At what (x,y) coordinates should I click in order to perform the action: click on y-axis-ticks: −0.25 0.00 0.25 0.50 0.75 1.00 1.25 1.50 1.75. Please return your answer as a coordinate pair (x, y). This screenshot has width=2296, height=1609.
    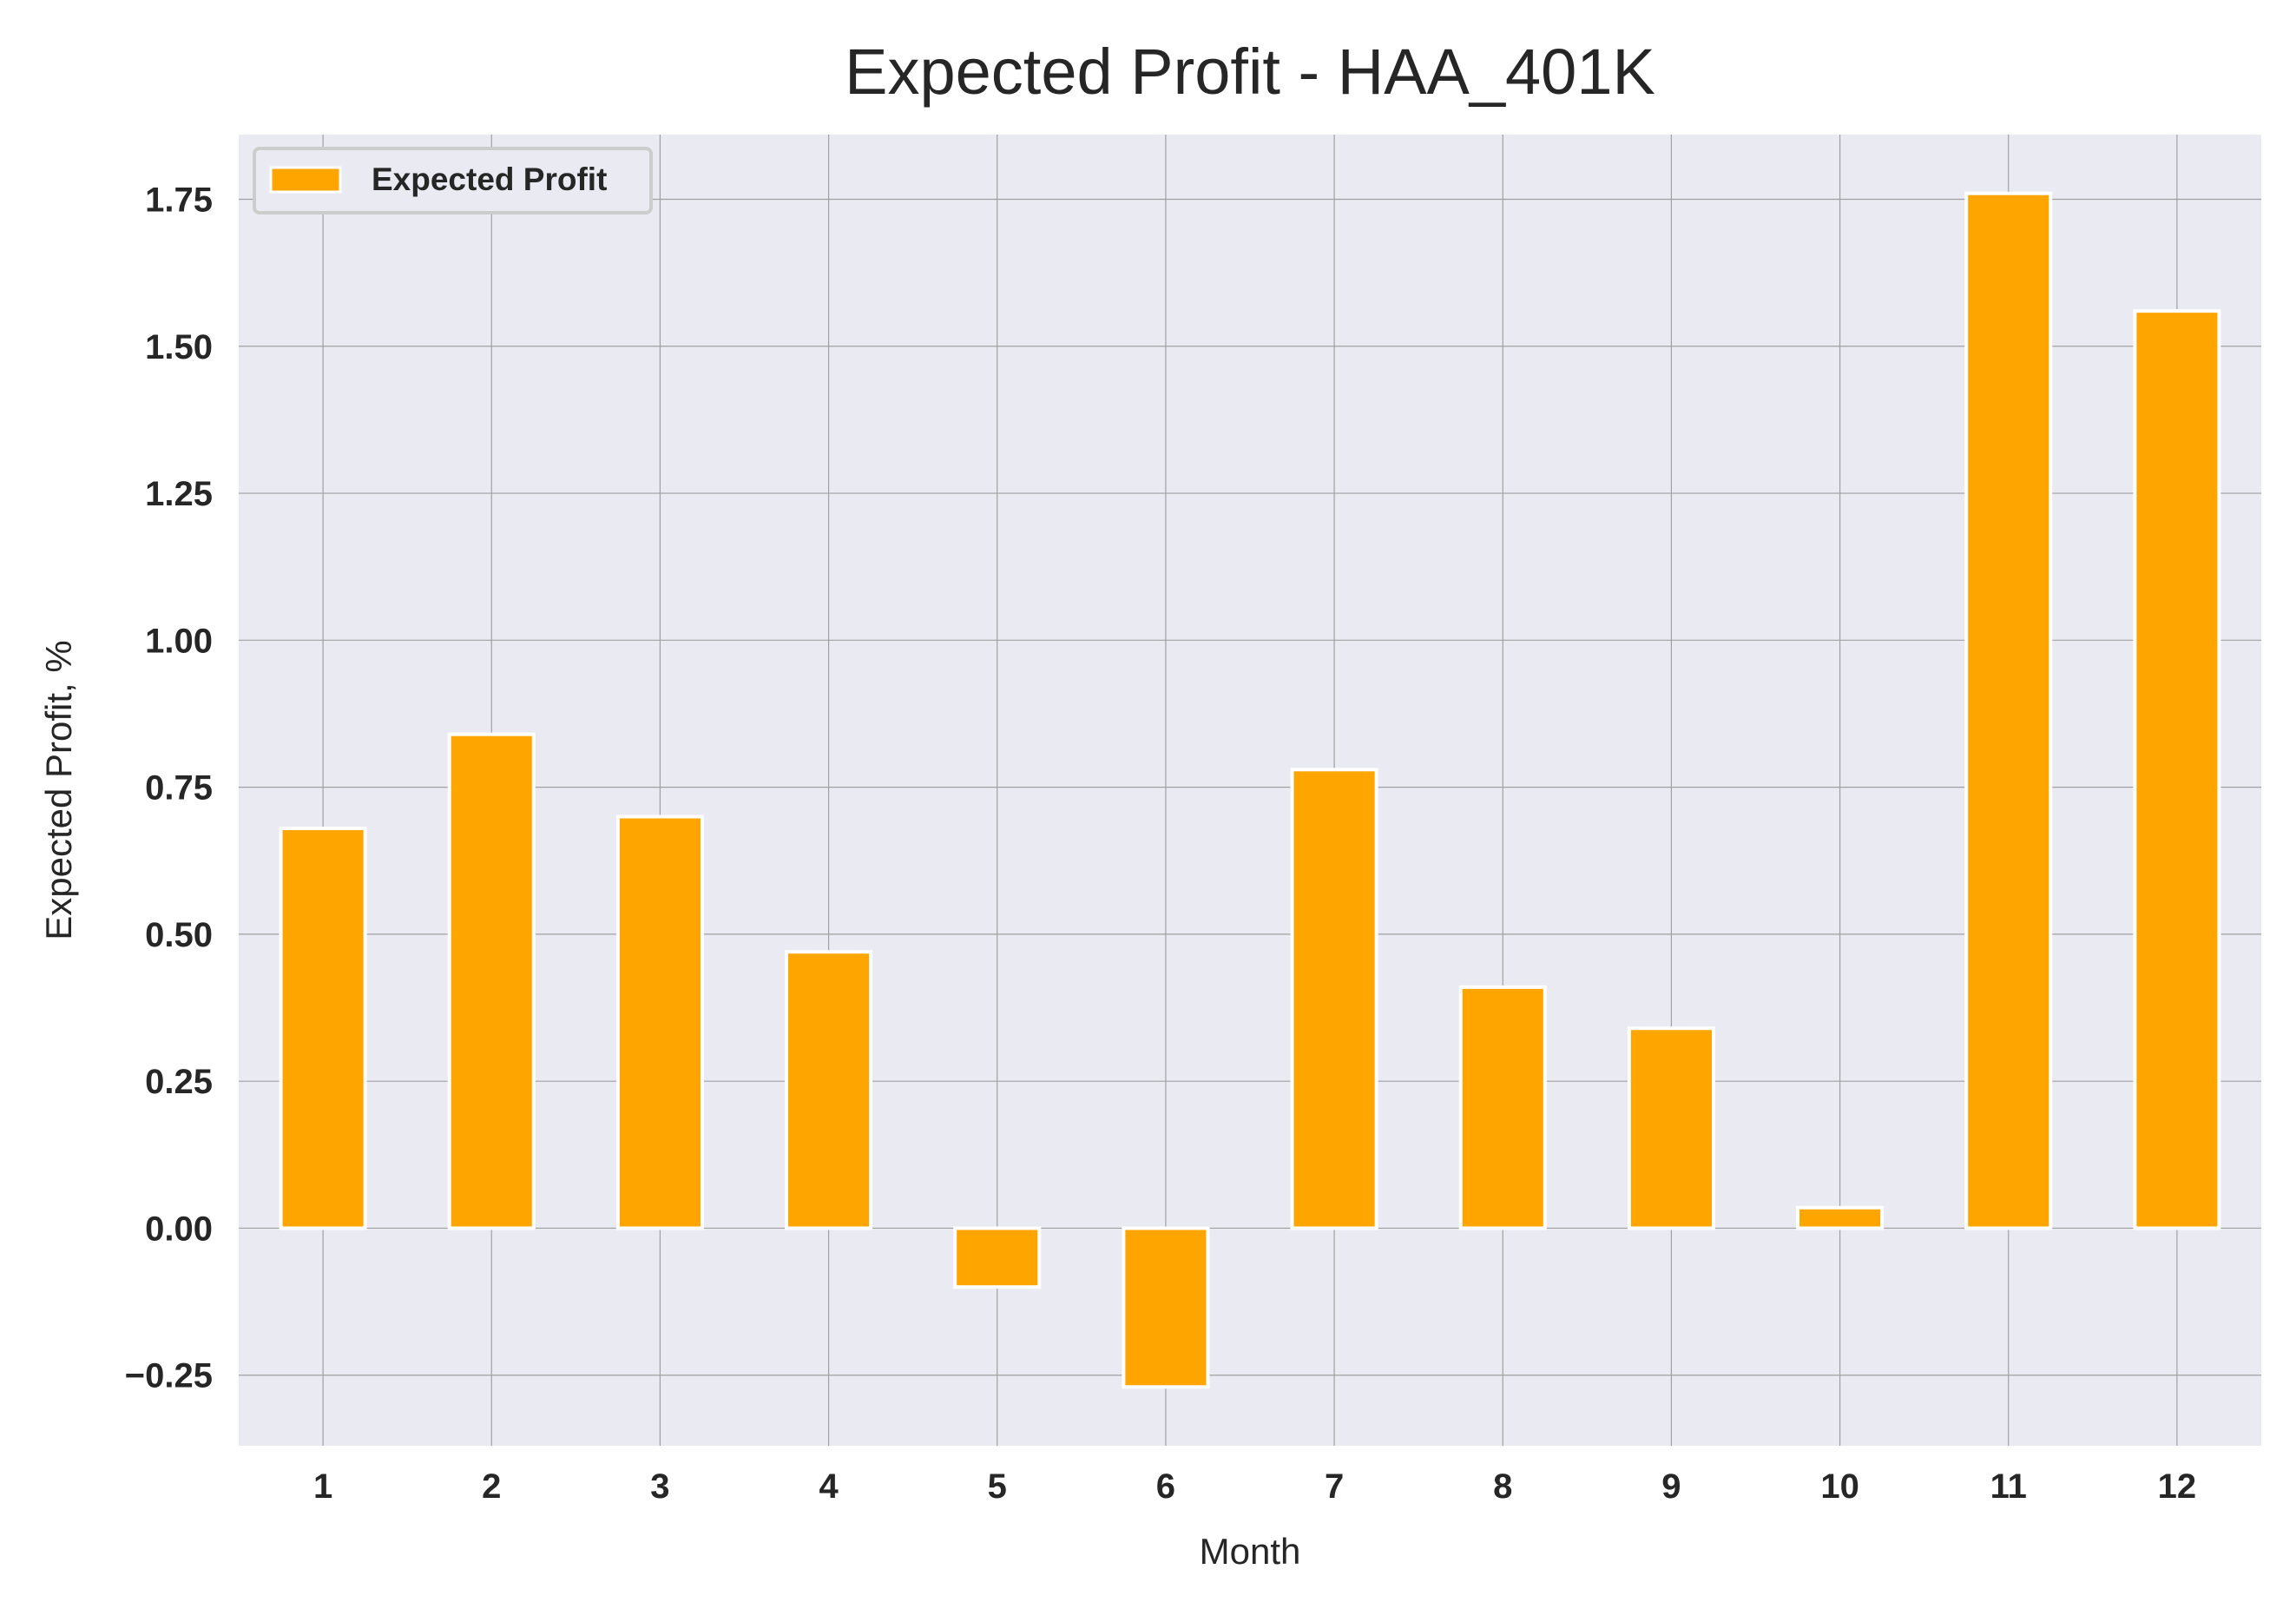
    Looking at the image, I should click on (169, 788).